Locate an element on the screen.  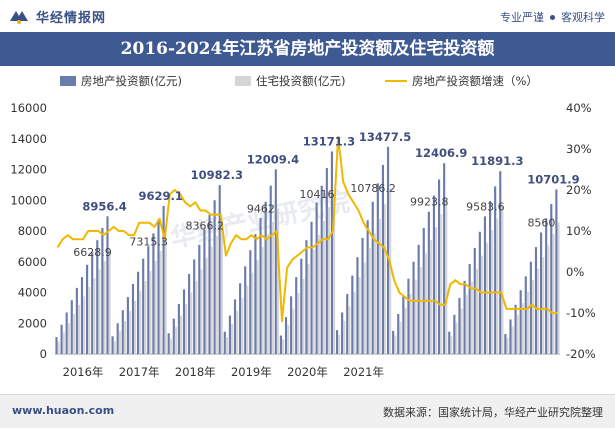
legend-label-0: 房地产投资额(亿元) is located at coordinates (131, 81).